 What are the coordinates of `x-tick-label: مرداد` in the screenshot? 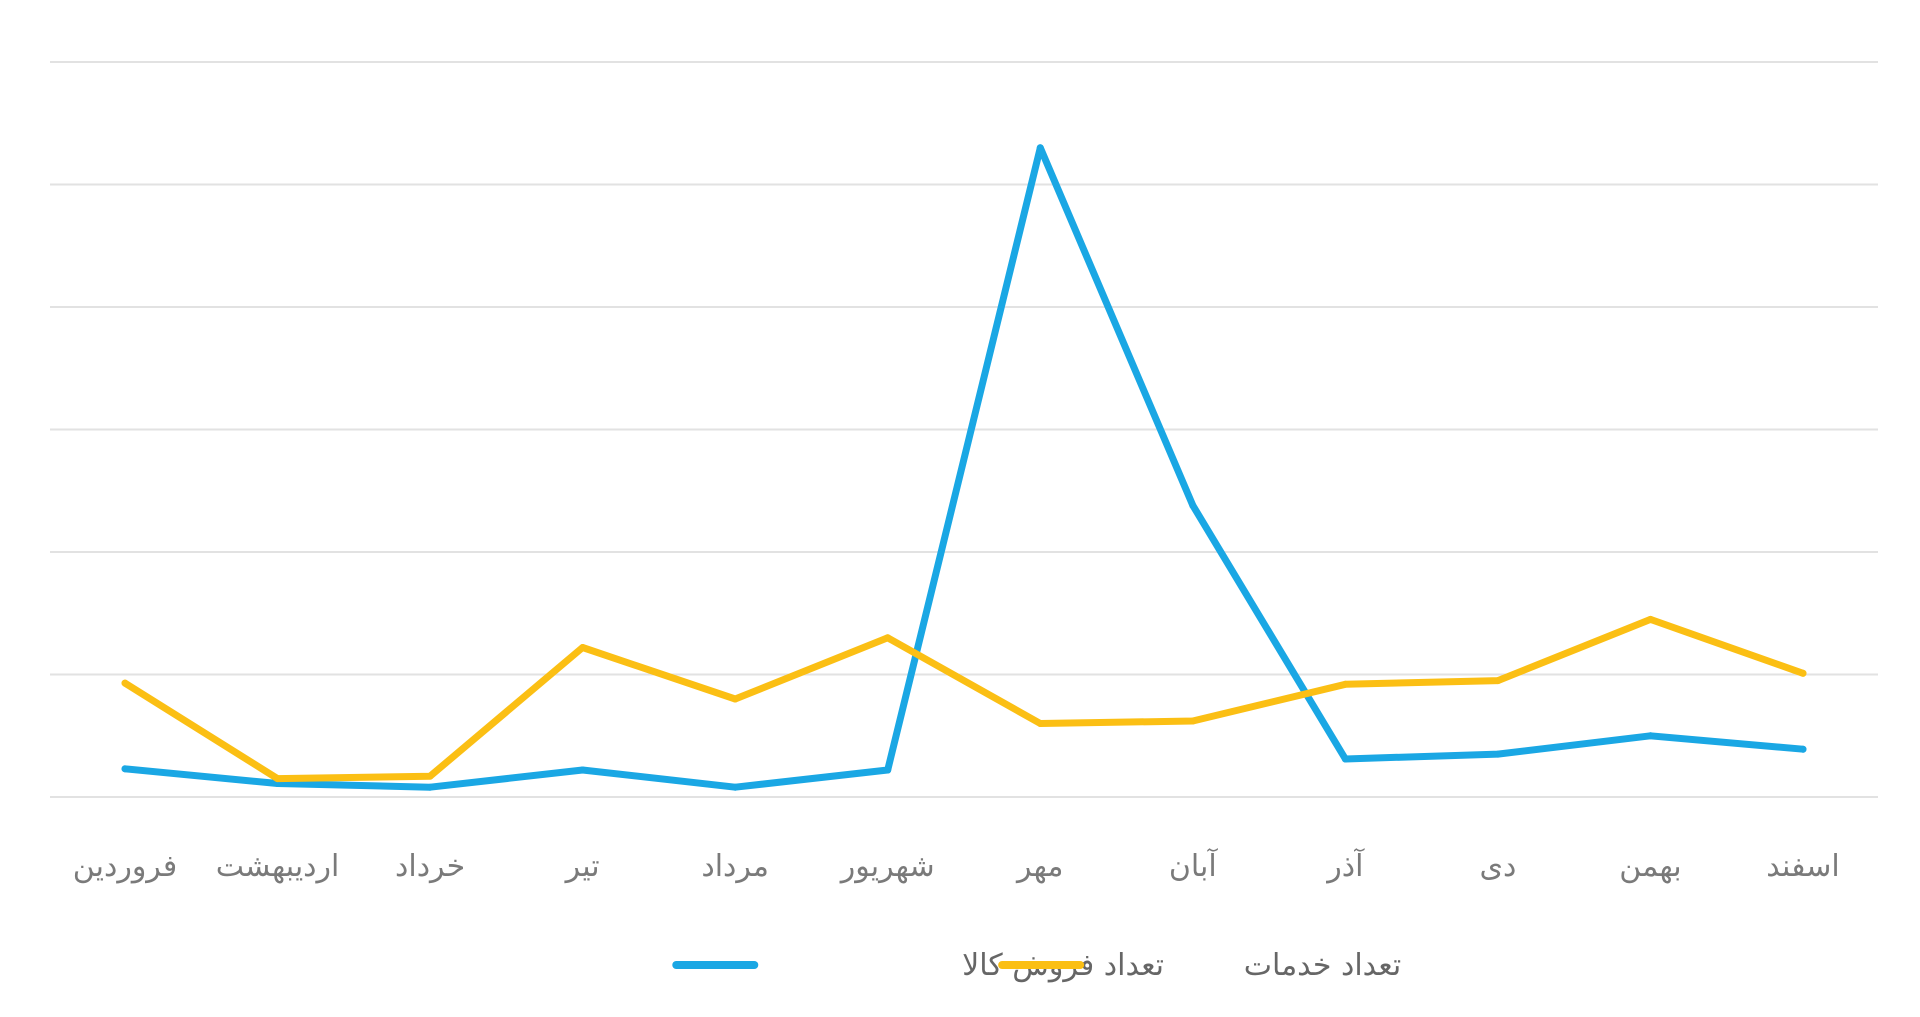 It's located at (735, 866).